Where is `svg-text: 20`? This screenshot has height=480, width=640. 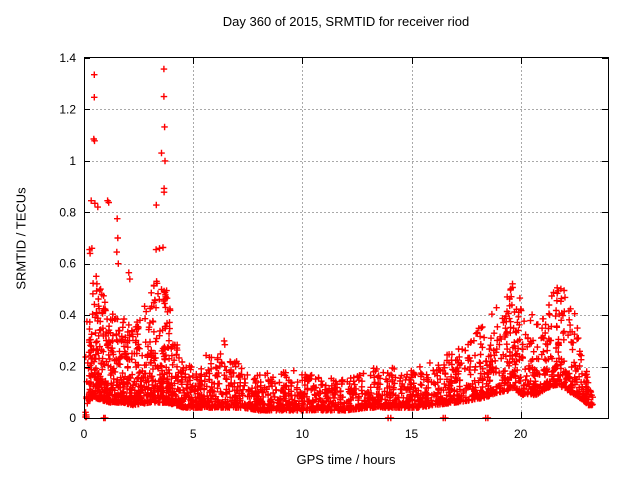 svg-text: 20 is located at coordinates (521, 434).